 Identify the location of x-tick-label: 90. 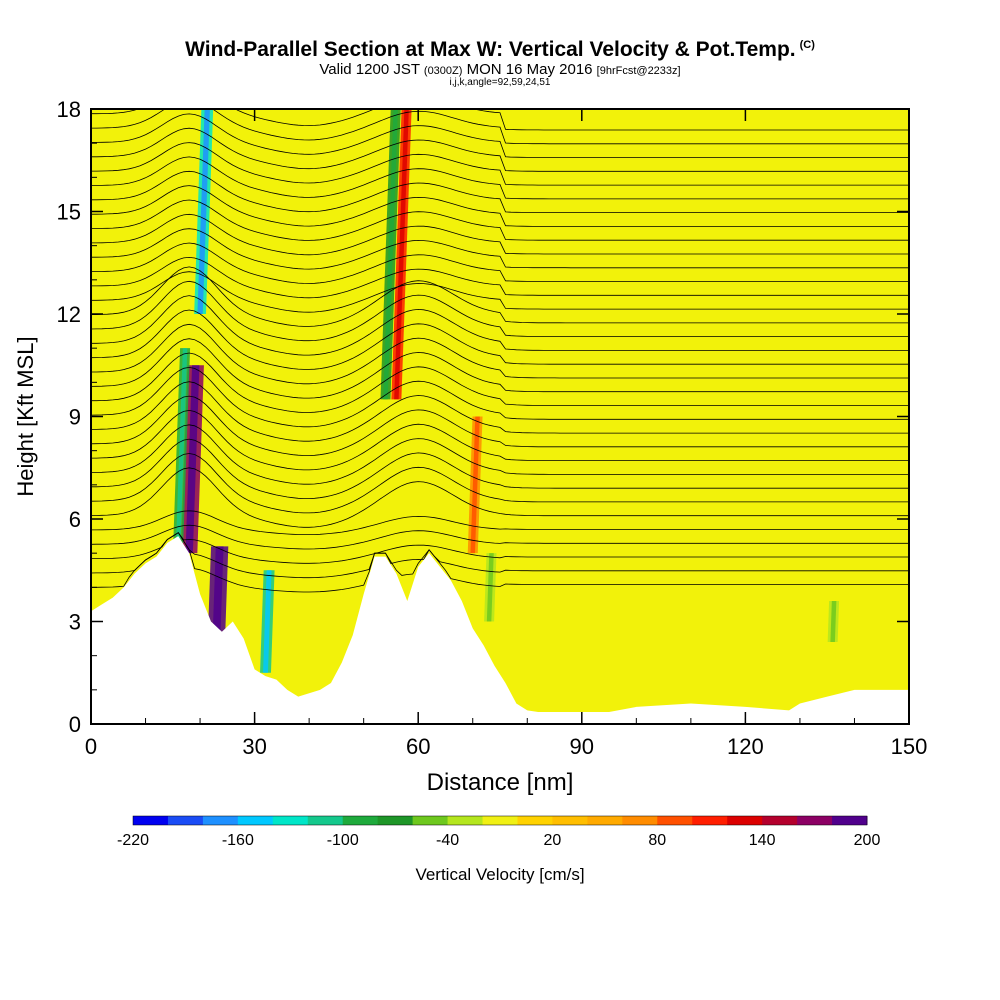
(582, 746).